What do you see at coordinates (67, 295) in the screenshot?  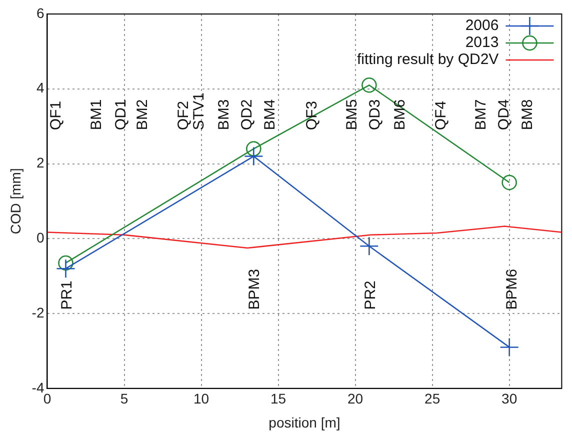 I see `annotation: PR1` at bounding box center [67, 295].